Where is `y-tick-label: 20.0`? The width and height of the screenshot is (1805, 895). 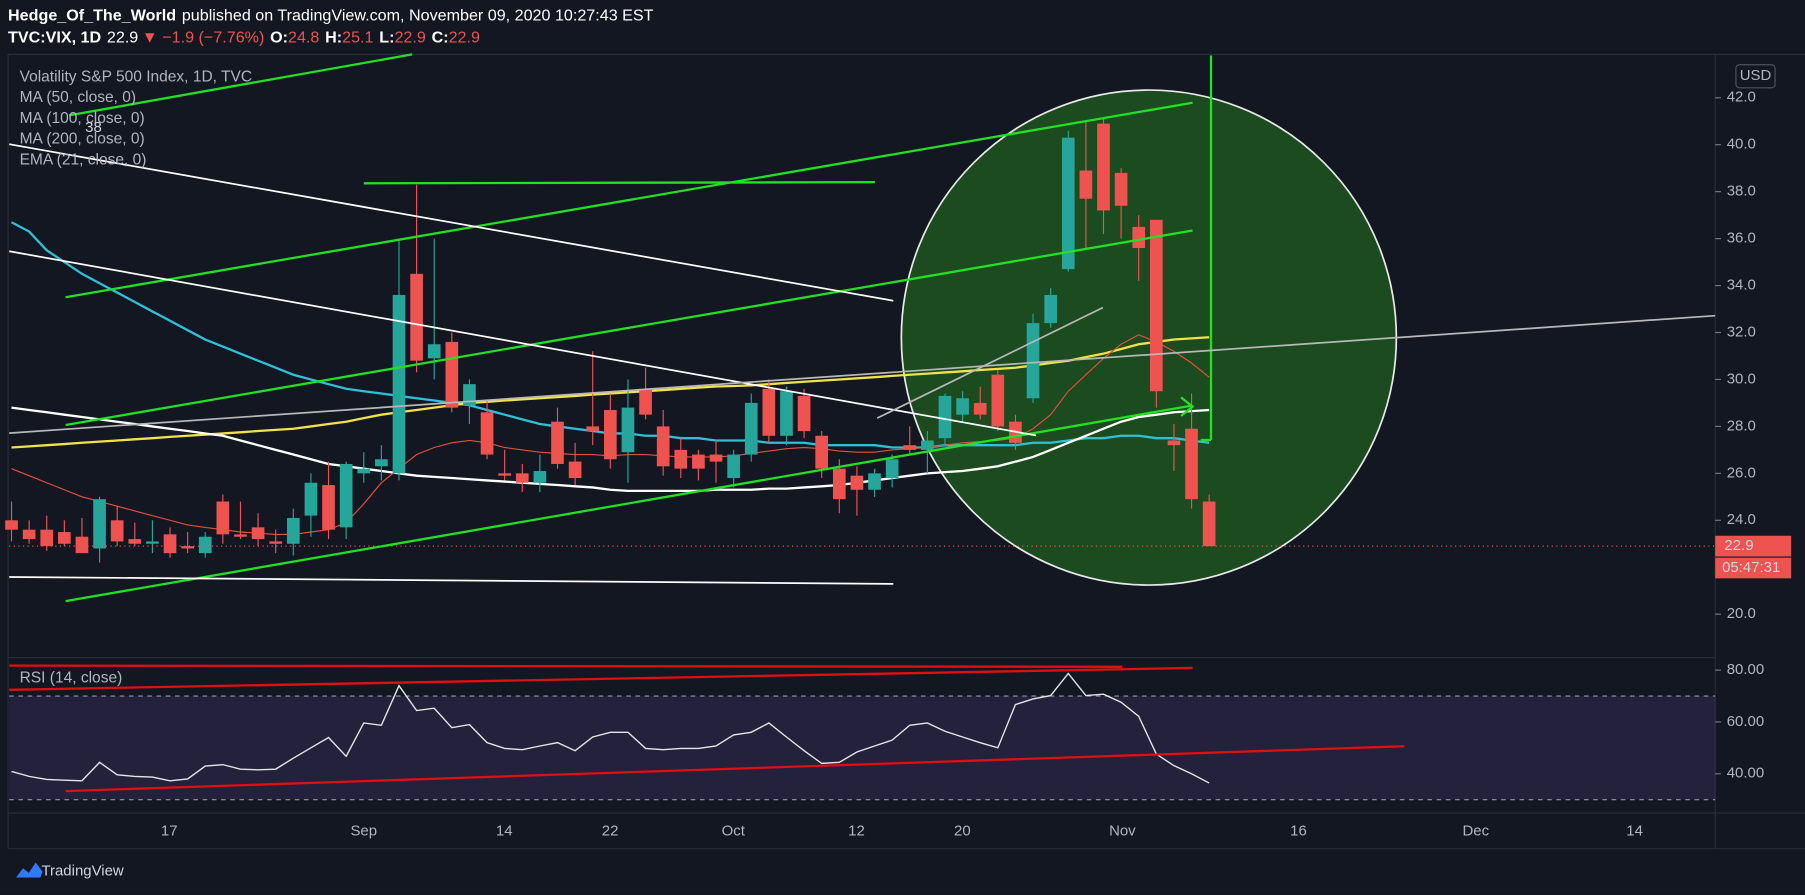 y-tick-label: 20.0 is located at coordinates (1741, 613).